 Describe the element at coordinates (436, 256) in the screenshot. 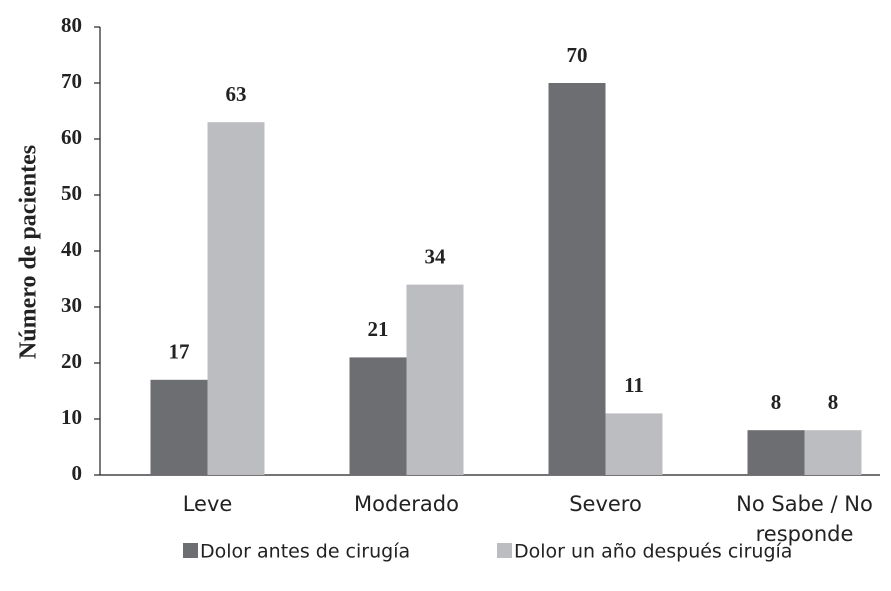

I see `value-label: 34` at that location.